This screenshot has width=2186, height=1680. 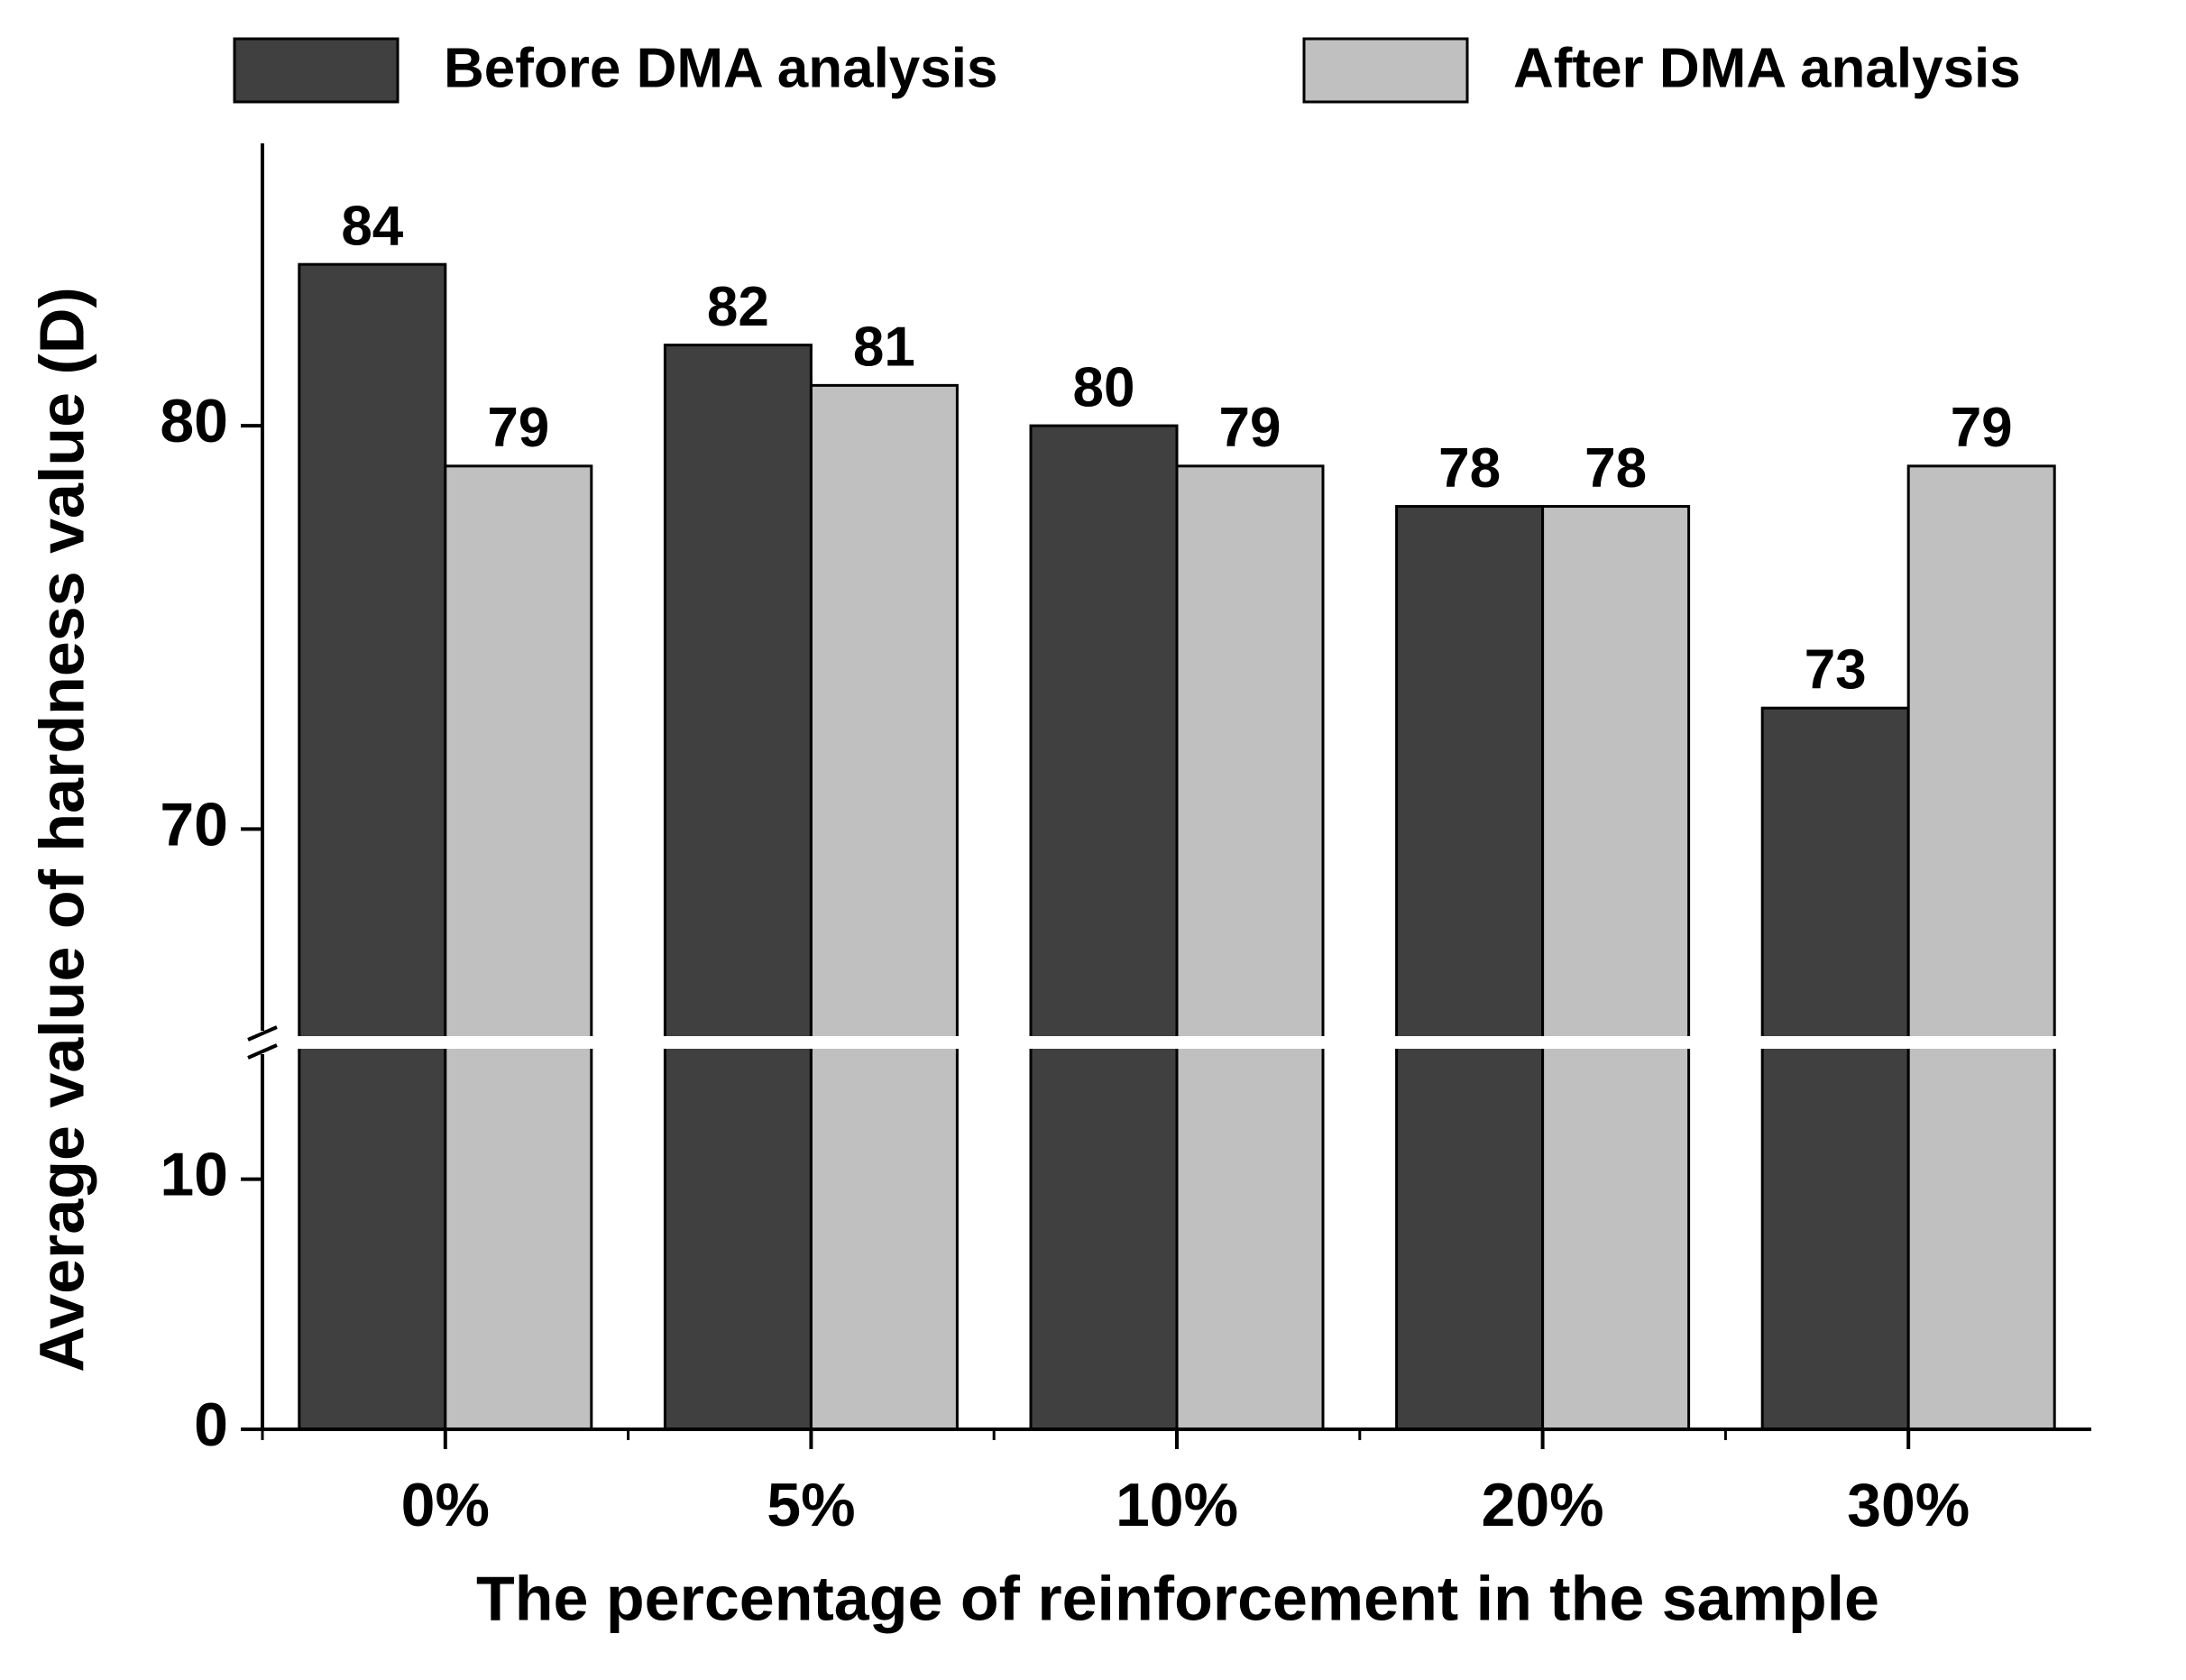 I want to click on x-tick-label: 0%, so click(x=445, y=1505).